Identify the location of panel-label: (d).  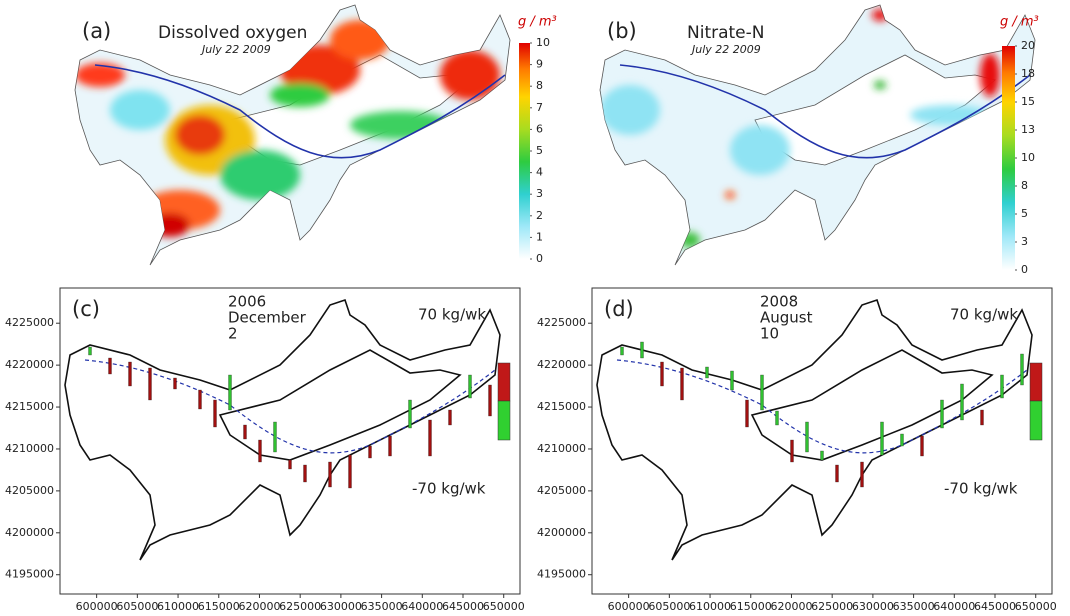
(619, 309).